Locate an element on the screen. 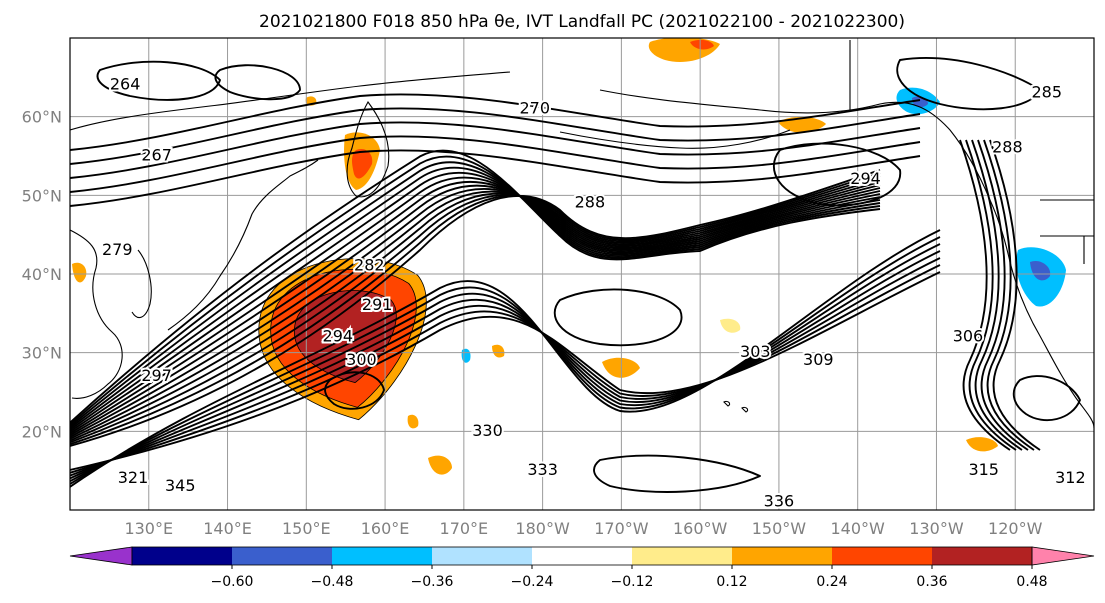 Image resolution: width=1105 pixels, height=603 pixels. contour-label: 336 is located at coordinates (779, 501).